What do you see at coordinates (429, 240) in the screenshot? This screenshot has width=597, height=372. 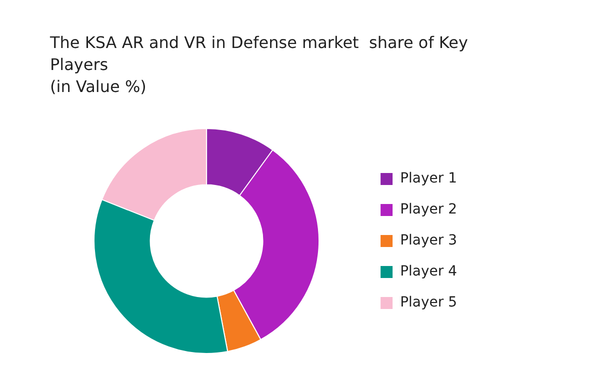 I see `legend-label: Player 3` at bounding box center [429, 240].